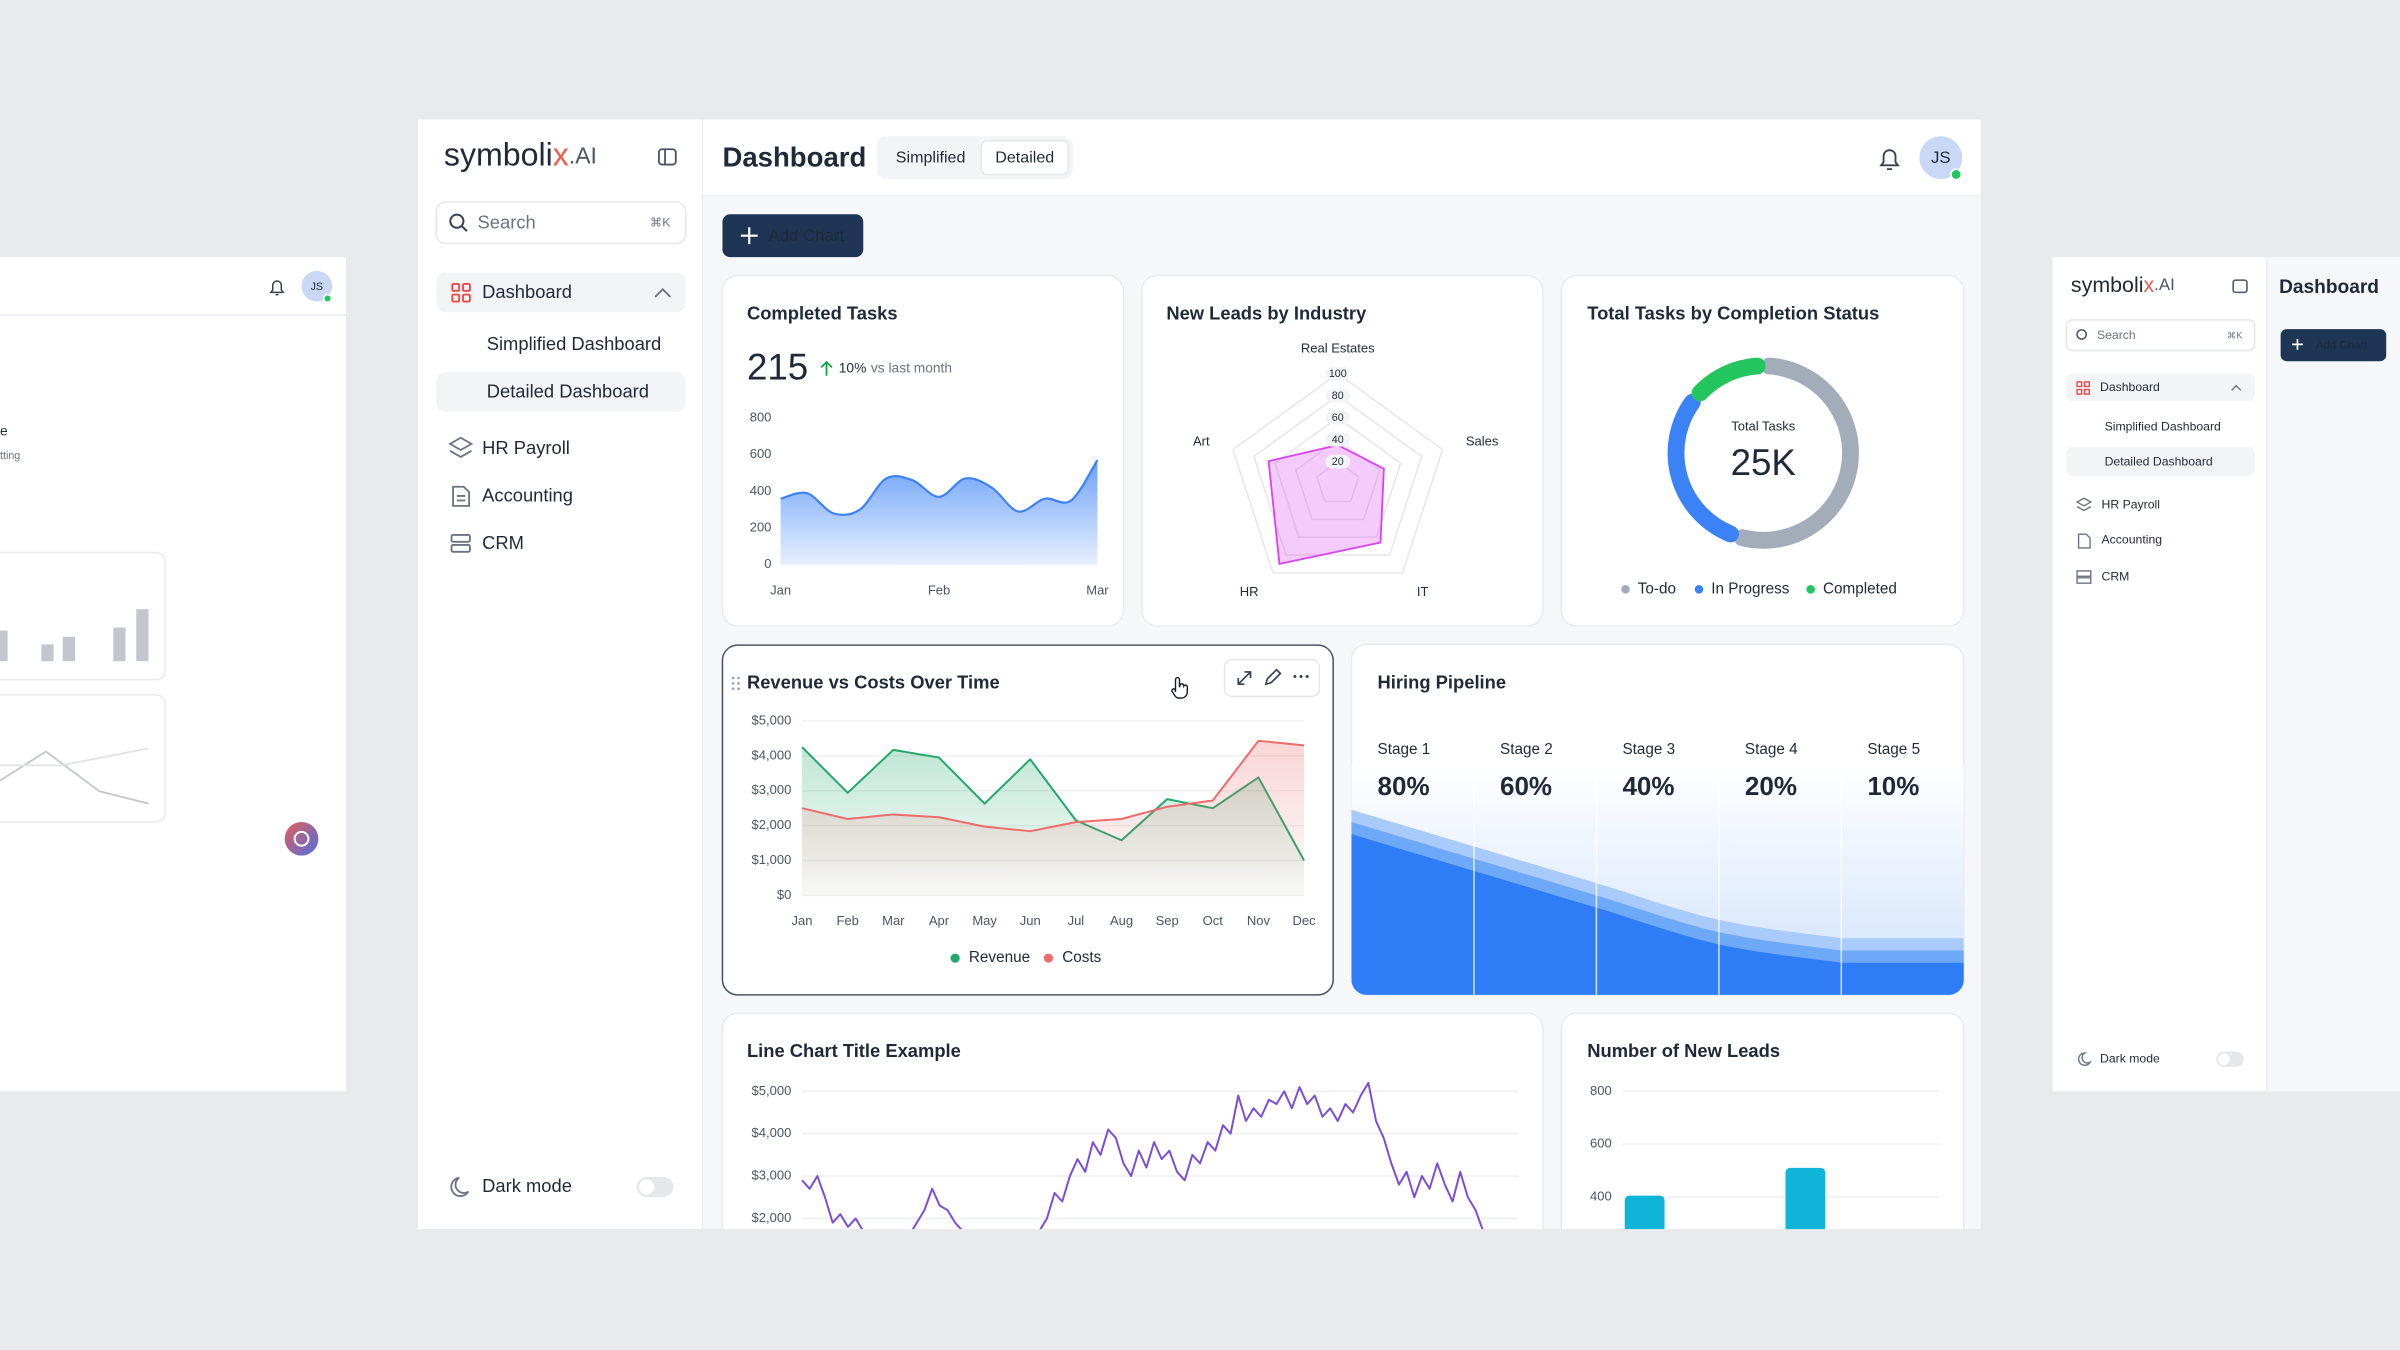  Describe the element at coordinates (1030, 920) in the screenshot. I see `x-tick-label: Jun` at that location.